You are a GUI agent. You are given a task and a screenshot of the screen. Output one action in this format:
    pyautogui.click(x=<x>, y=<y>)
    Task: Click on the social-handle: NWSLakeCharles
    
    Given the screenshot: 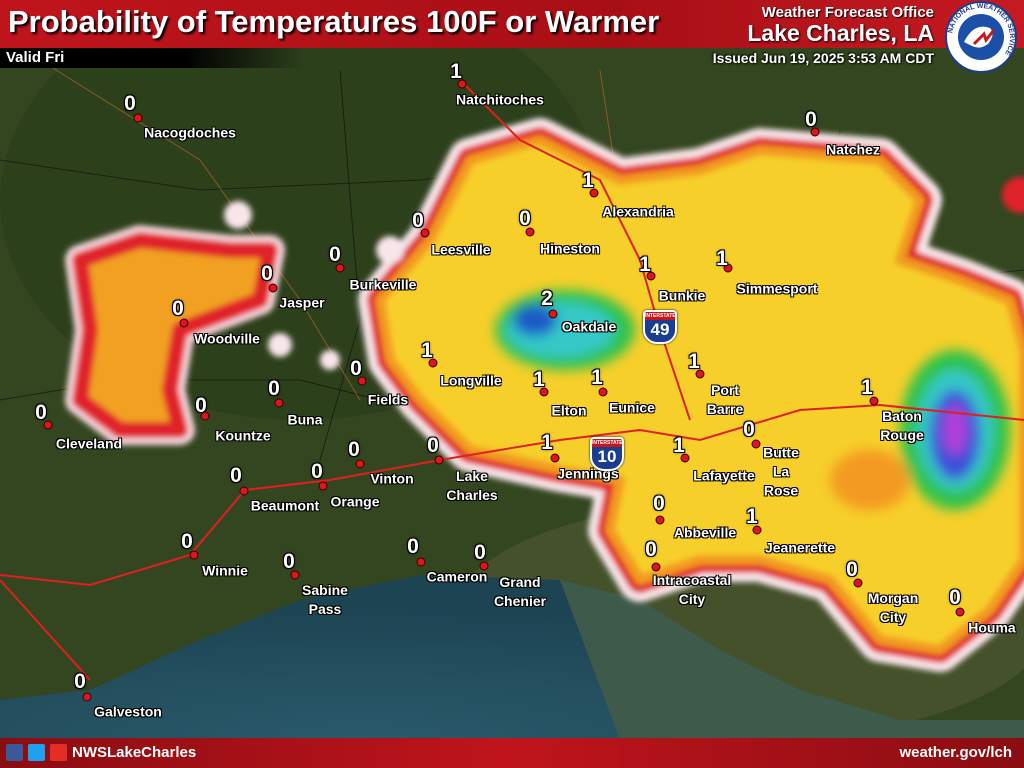 What is the action you would take?
    pyautogui.click(x=134, y=752)
    